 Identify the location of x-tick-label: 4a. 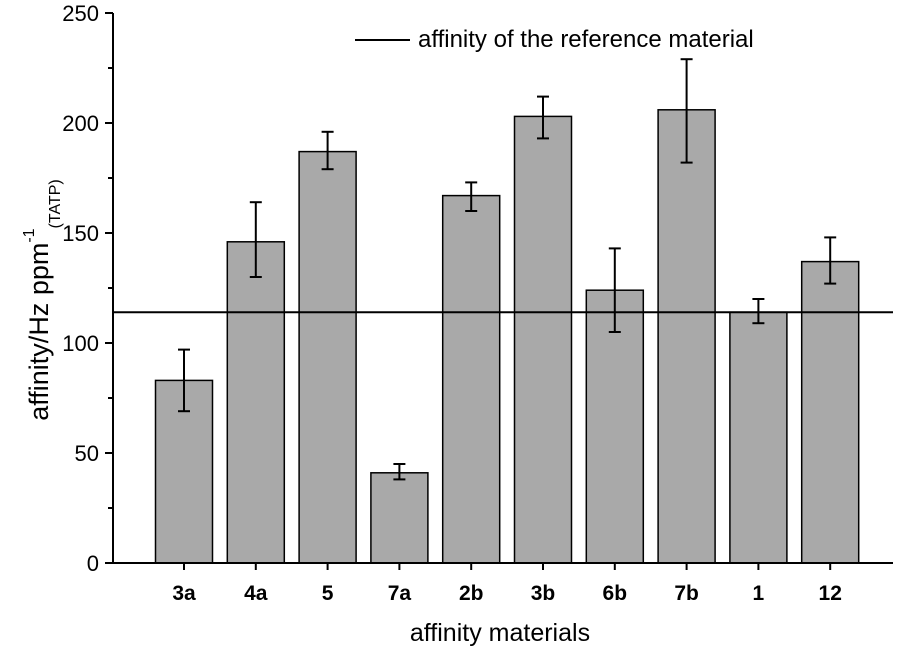
(256, 593).